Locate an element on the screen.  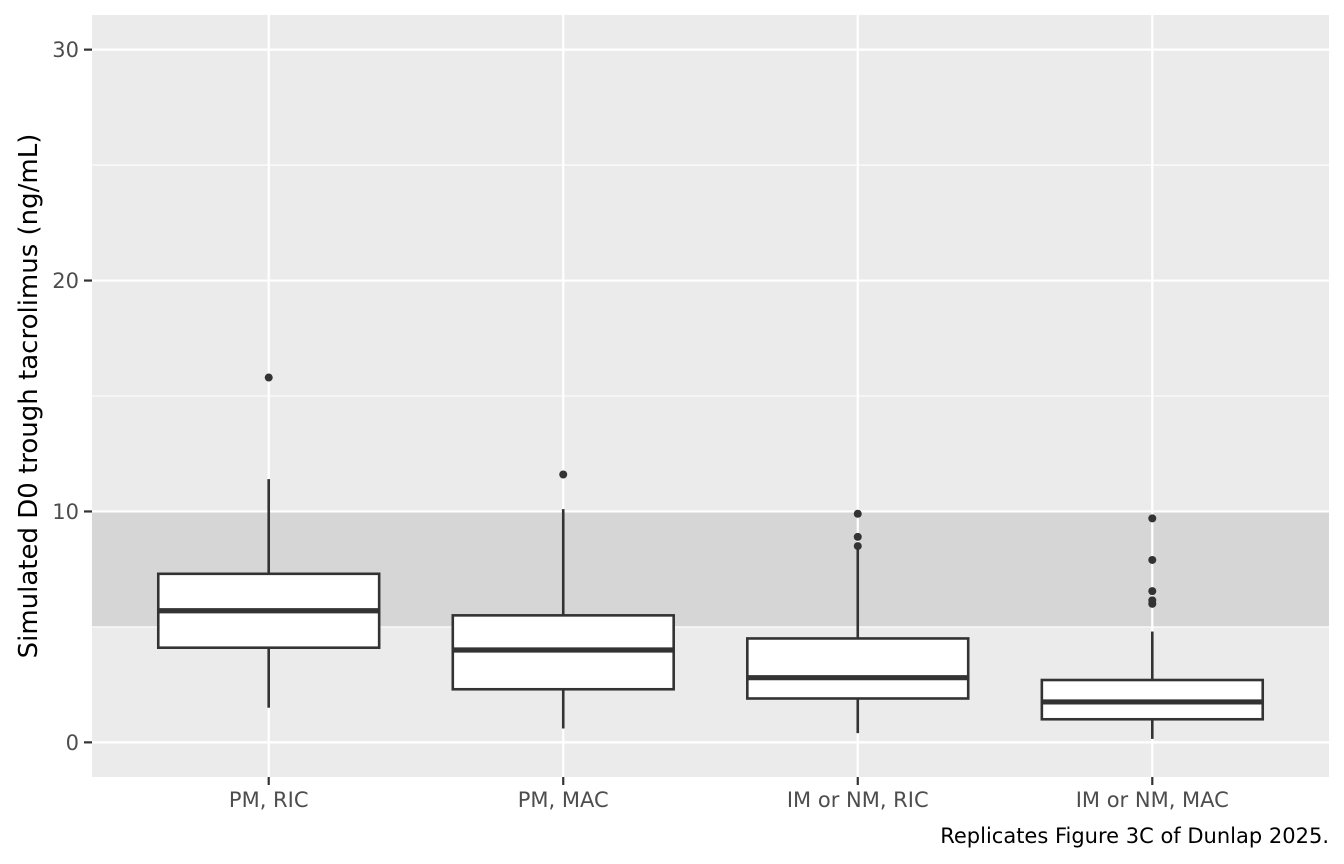
chart-caption: Replicates Figure 3C of Dunlap 2025. is located at coordinates (1134, 836).